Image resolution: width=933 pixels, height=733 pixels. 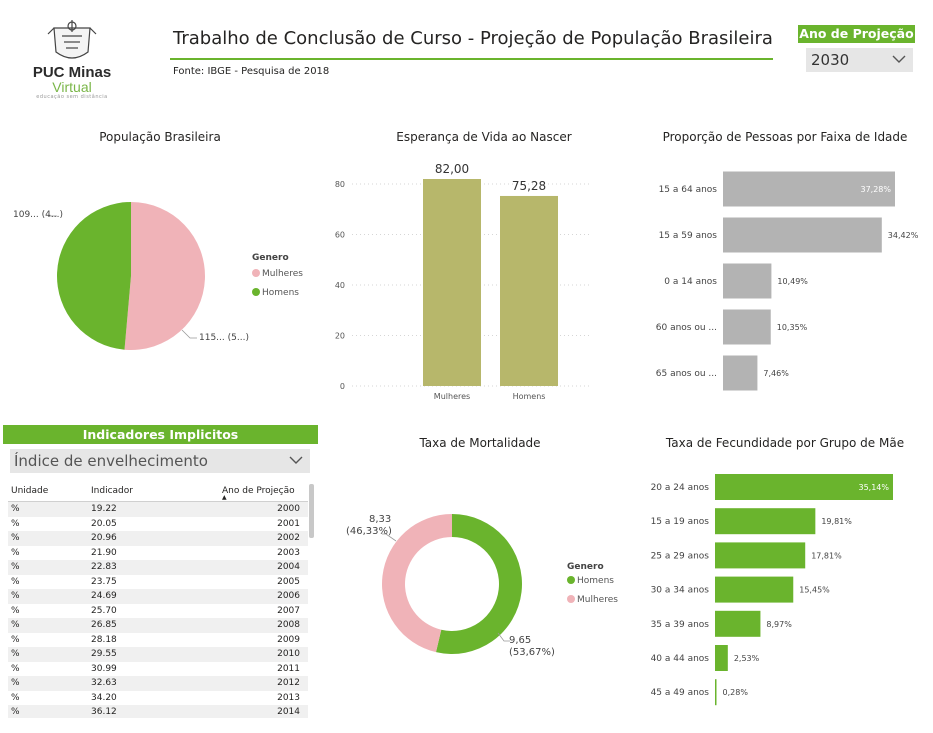 I want to click on mortality-legend-title: Genero, so click(x=585, y=567).